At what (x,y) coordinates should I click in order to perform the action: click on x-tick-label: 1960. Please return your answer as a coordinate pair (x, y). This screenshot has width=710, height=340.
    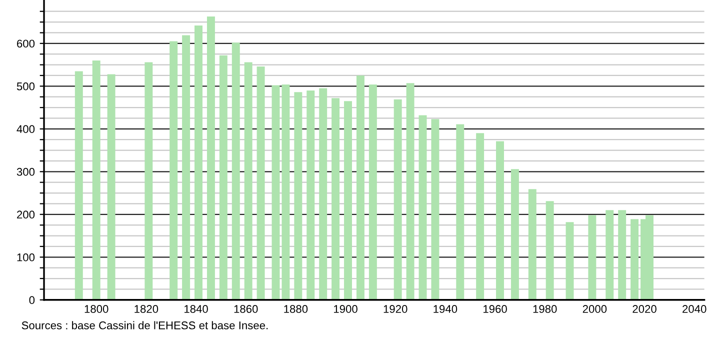
    Looking at the image, I should click on (495, 309).